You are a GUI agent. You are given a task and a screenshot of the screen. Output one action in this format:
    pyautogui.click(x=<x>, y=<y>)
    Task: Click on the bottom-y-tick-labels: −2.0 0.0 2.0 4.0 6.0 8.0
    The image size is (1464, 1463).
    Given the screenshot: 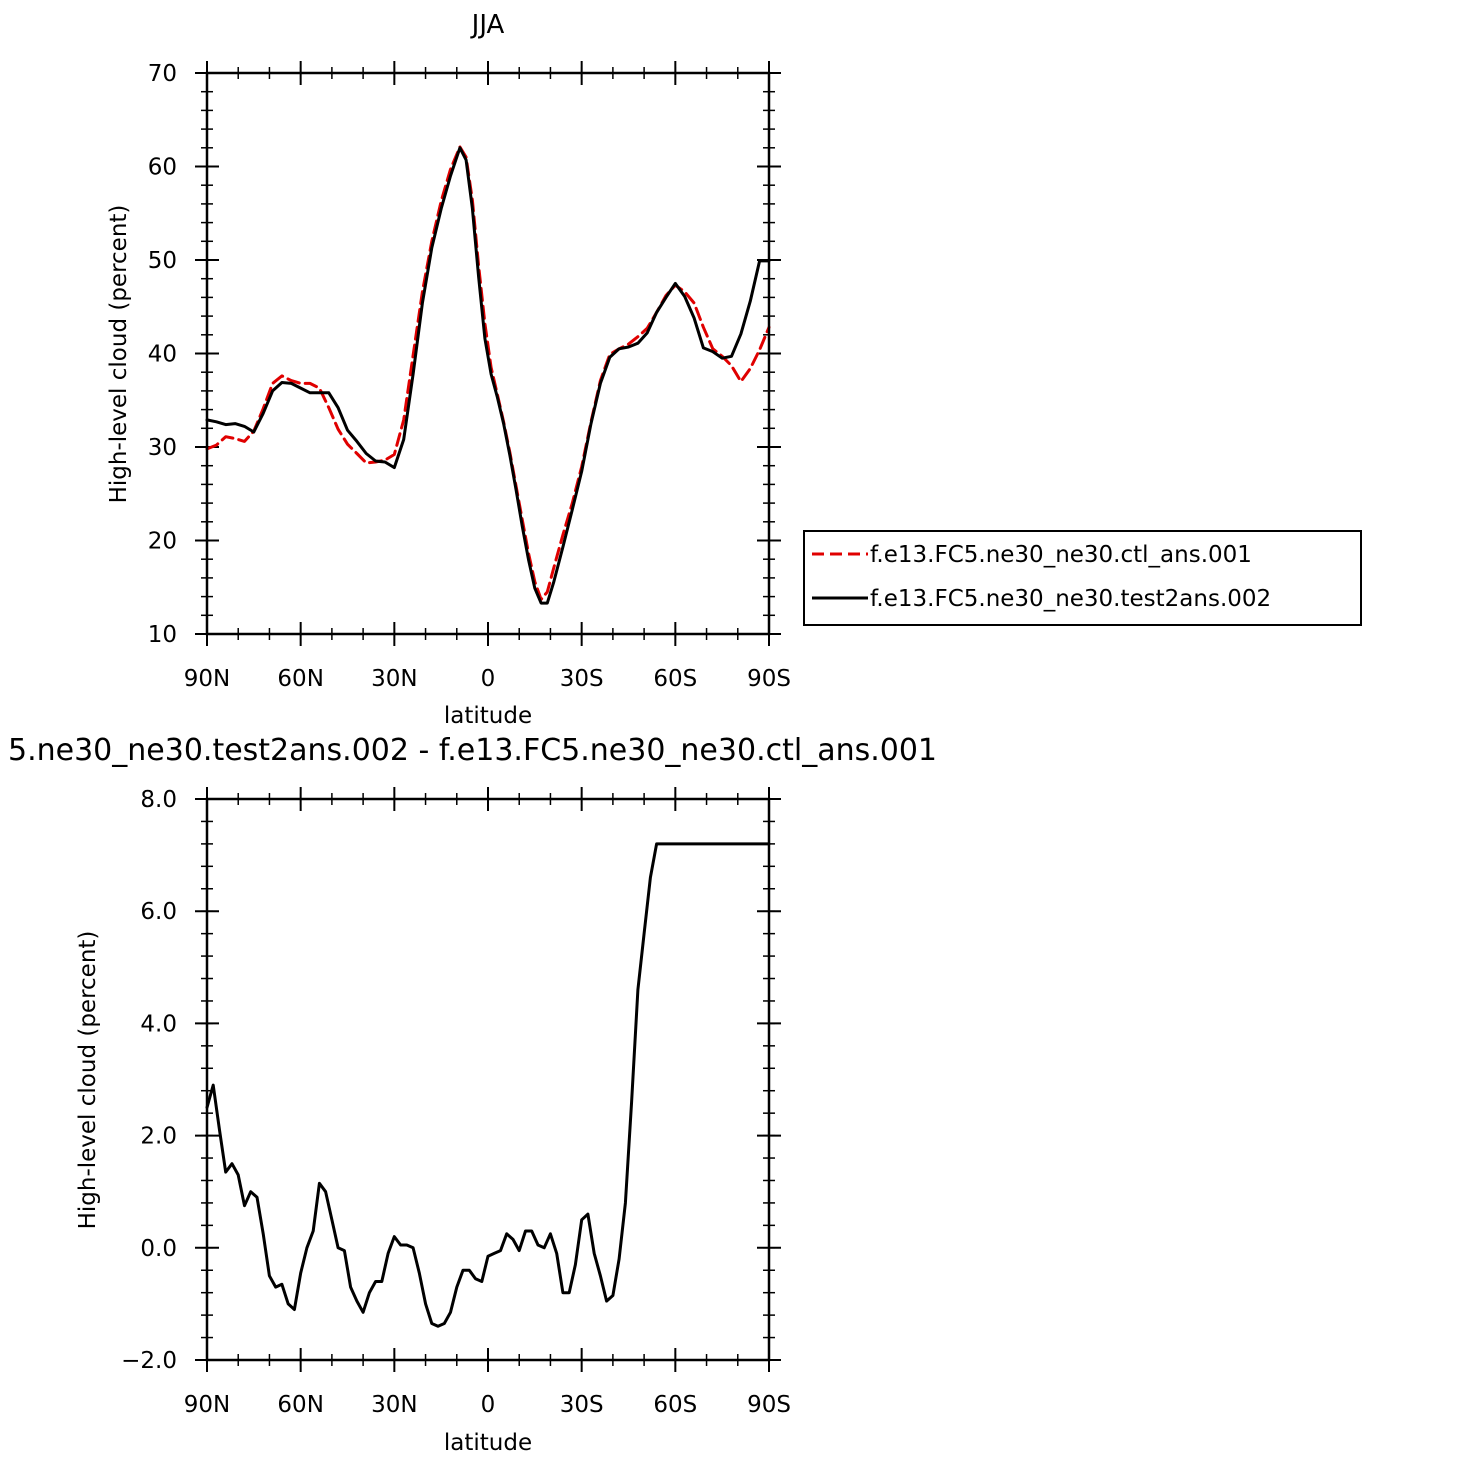 What is the action you would take?
    pyautogui.click(x=149, y=1080)
    